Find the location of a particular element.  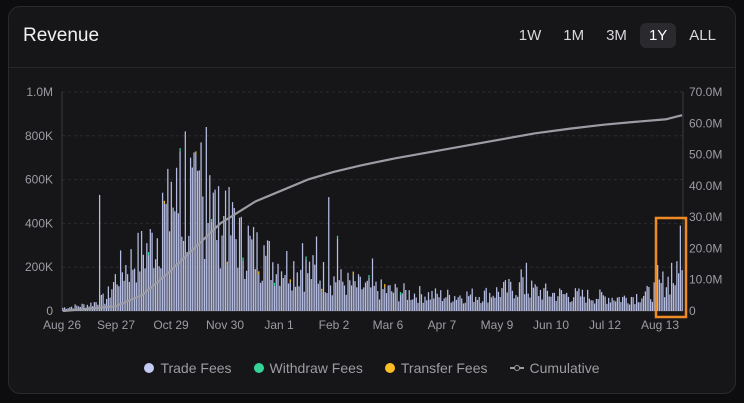

y-left-tick-label: 400K is located at coordinates (39, 223).